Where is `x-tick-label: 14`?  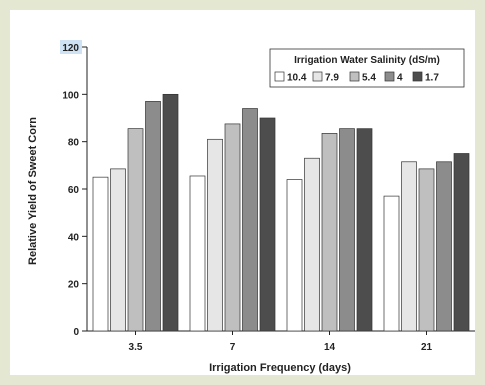
x-tick-label: 14 is located at coordinates (330, 347).